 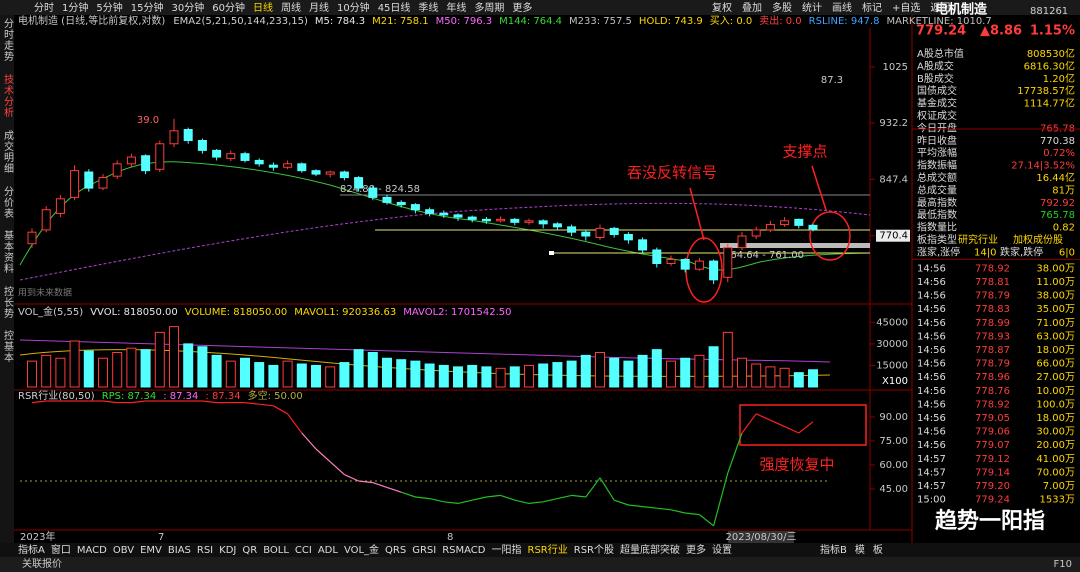 I want to click on indicator-tab: RSI, so click(x=205, y=550).